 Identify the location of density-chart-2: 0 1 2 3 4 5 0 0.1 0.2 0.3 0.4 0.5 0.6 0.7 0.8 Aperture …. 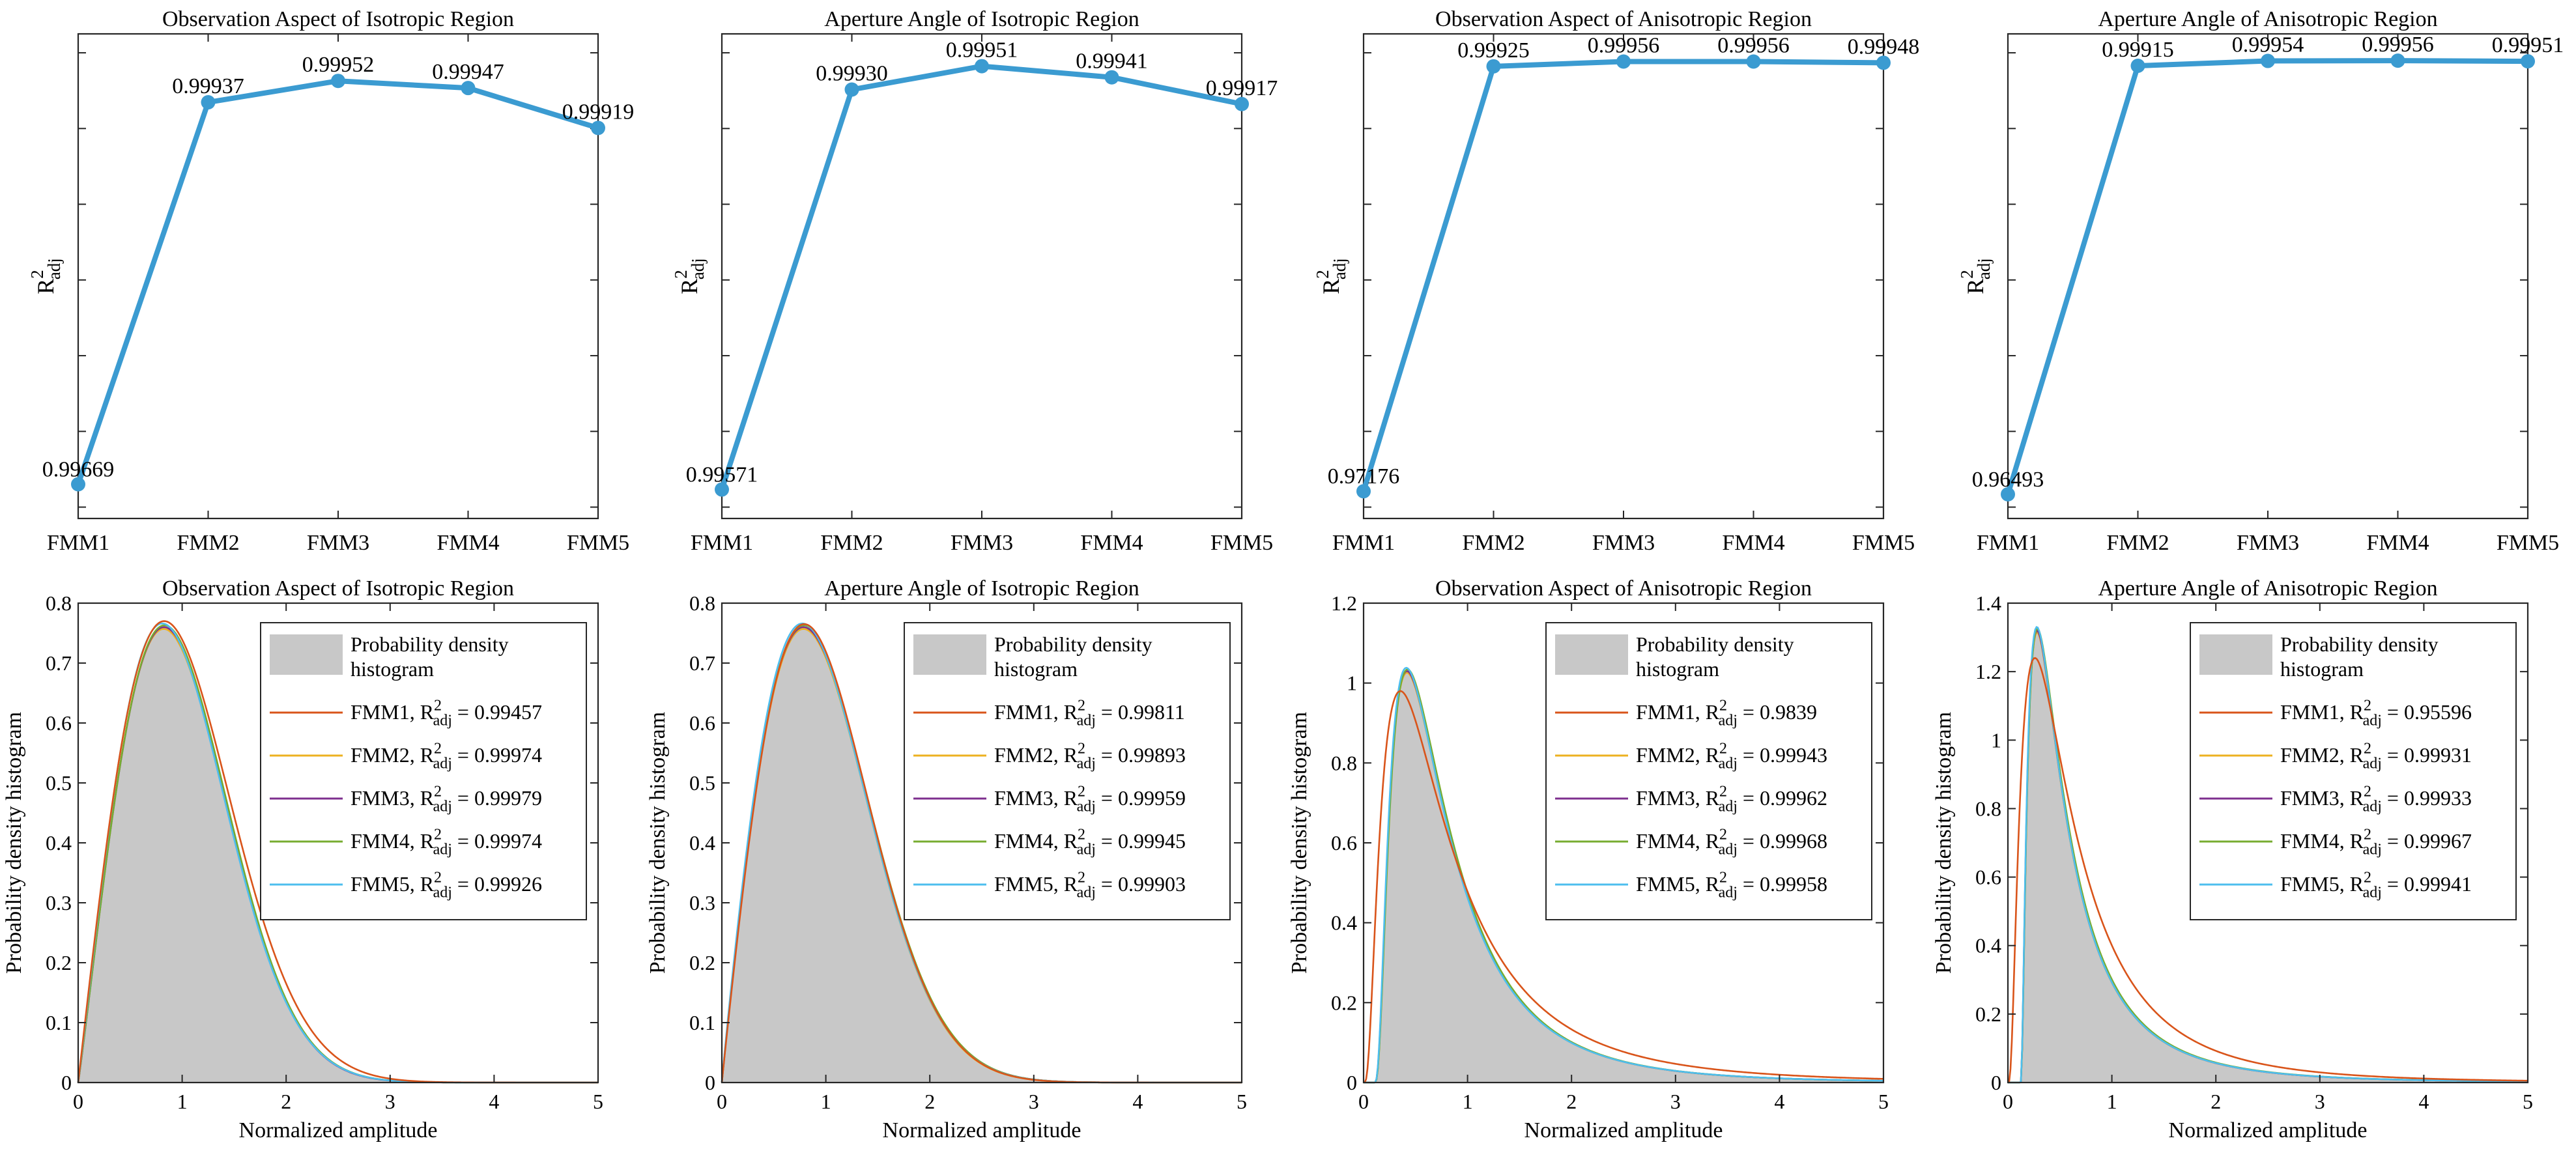
(947, 859).